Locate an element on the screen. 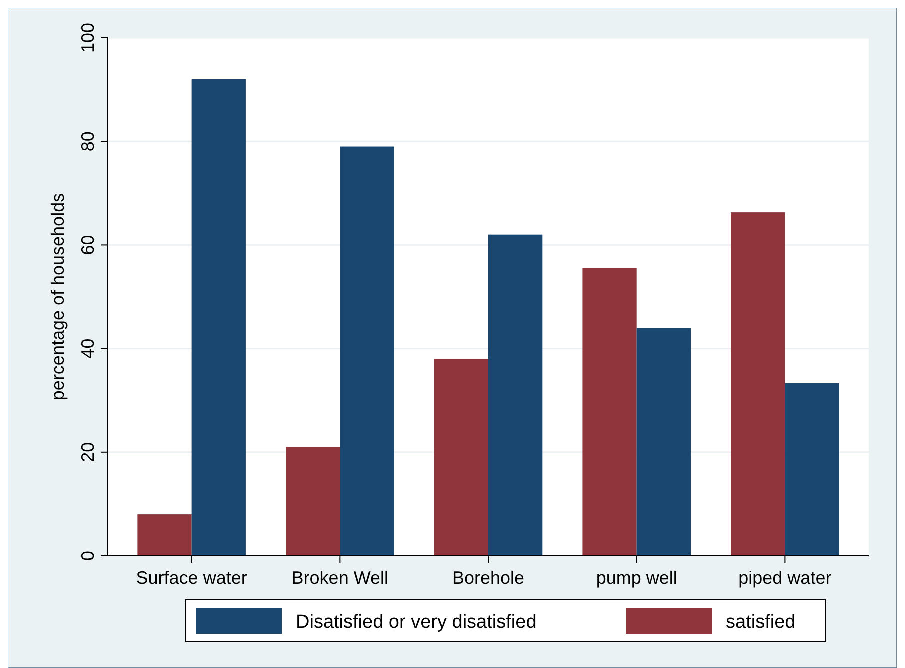 This screenshot has width=905, height=668. y-tick-label: 40 is located at coordinates (88, 348).